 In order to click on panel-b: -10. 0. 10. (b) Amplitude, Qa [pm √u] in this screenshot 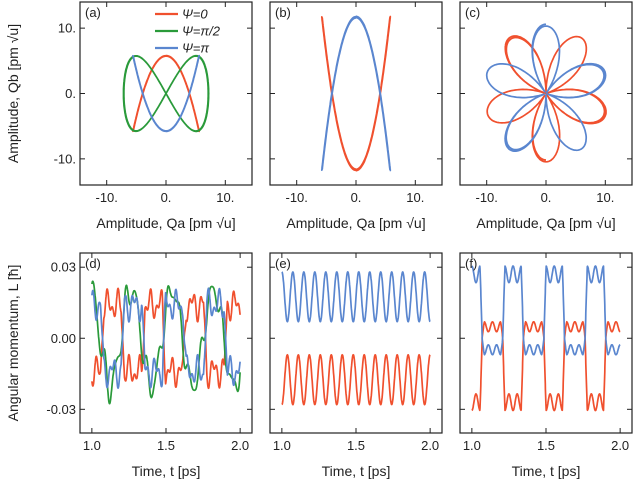, I will do `click(356, 116)`.